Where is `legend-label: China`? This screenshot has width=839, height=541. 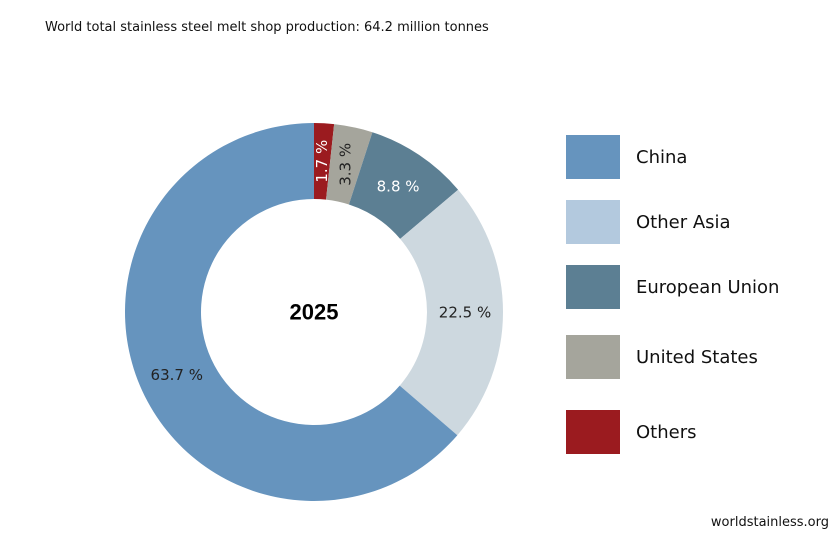
legend-label: China is located at coordinates (662, 157).